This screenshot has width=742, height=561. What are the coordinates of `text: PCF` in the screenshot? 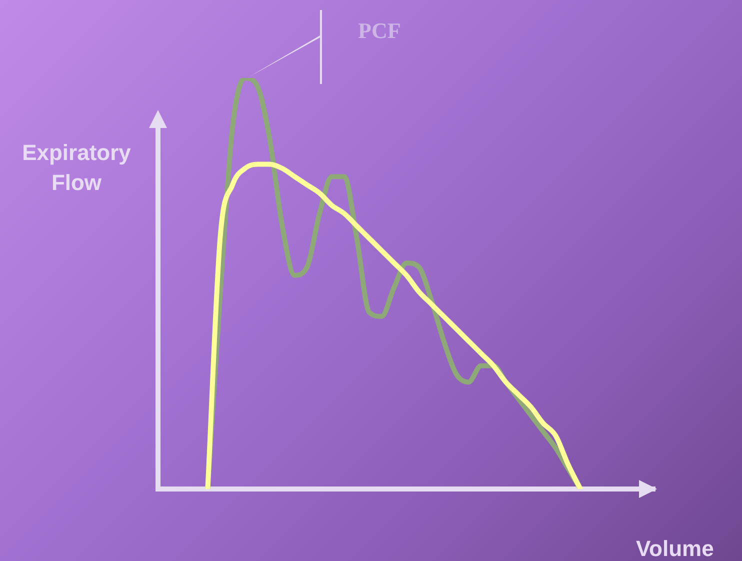 It's located at (379, 31).